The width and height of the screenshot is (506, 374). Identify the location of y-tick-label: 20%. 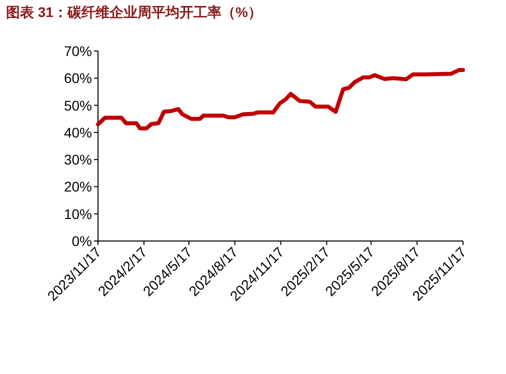
(78, 186).